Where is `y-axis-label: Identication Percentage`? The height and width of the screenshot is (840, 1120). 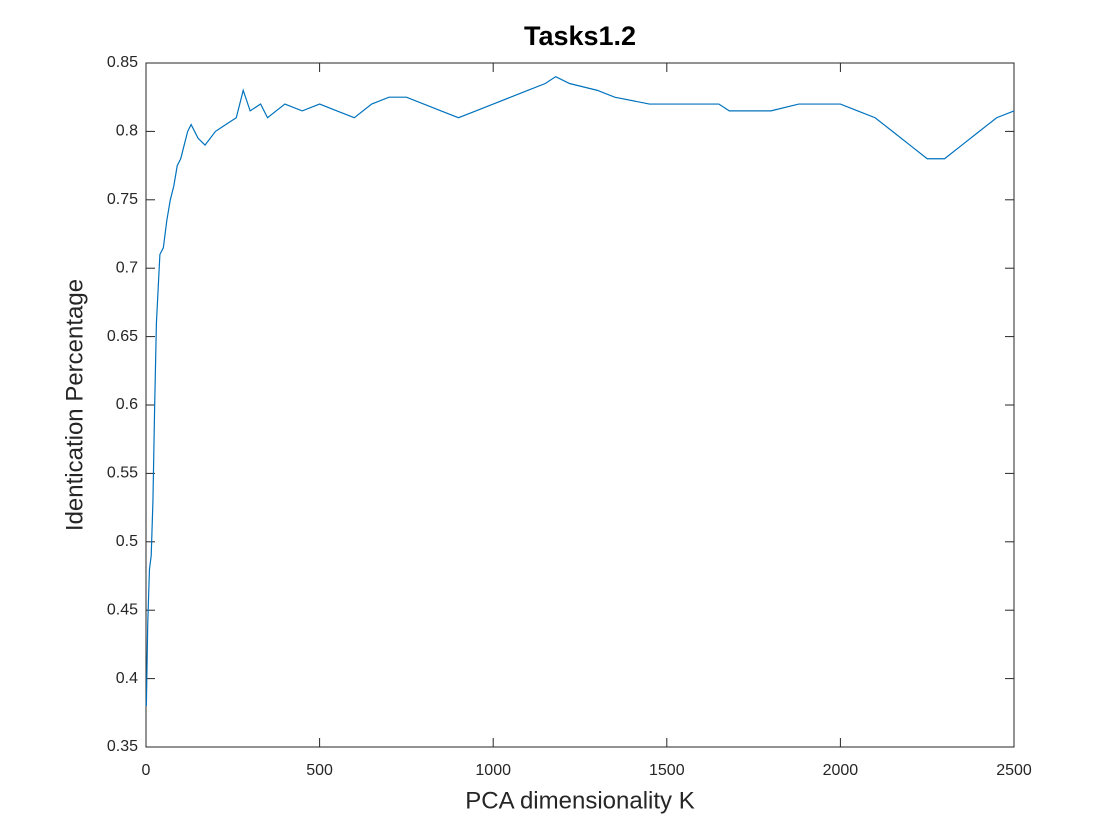
y-axis-label: Identication Percentage is located at coordinates (74, 405).